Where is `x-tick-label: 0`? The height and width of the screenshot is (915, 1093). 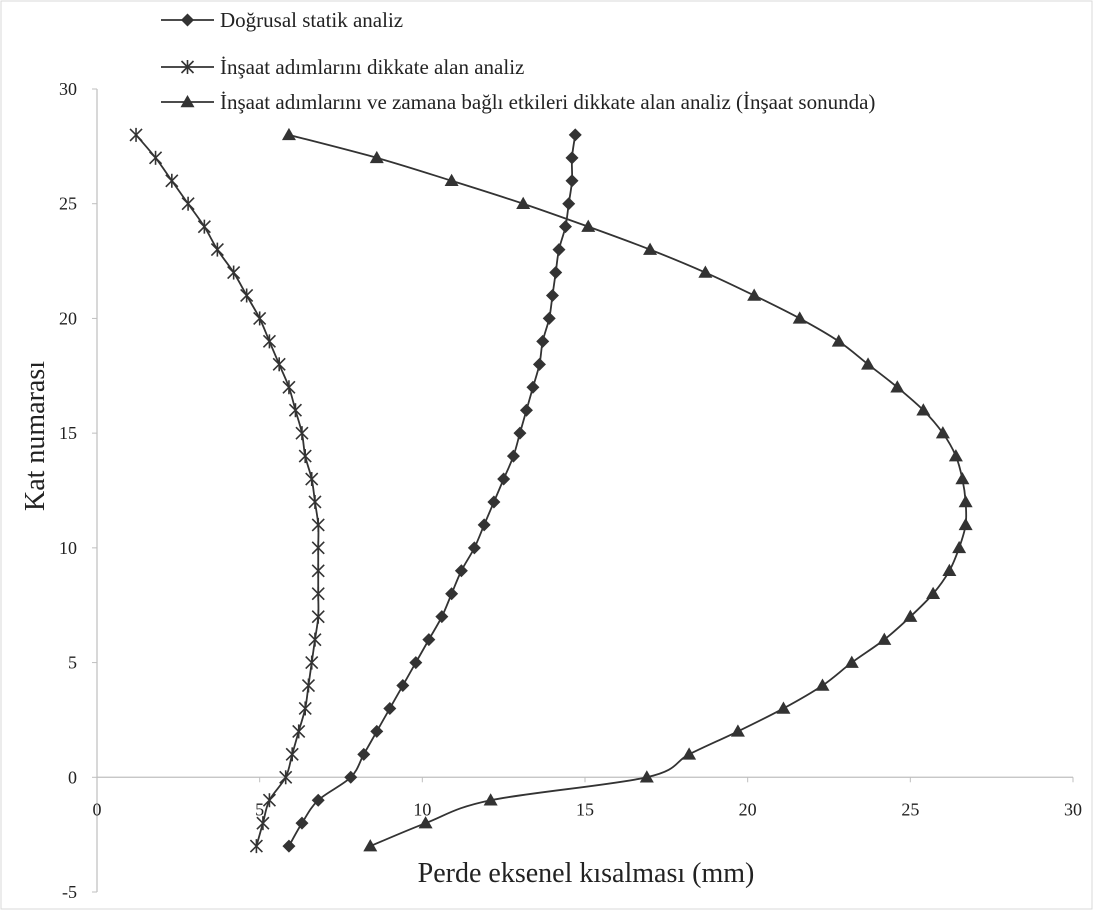 x-tick-label: 0 is located at coordinates (97, 809).